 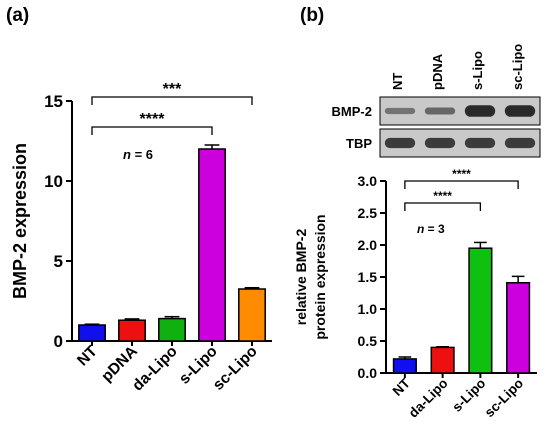 What do you see at coordinates (477, 70) in the screenshot?
I see `lane-label: s-Lipo` at bounding box center [477, 70].